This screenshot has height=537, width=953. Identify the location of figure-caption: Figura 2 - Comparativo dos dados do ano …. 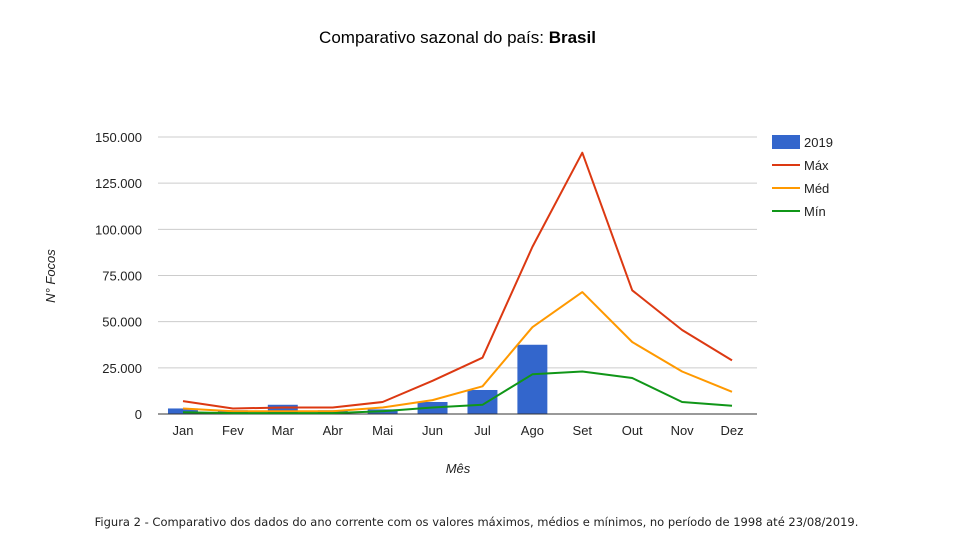
(476, 522).